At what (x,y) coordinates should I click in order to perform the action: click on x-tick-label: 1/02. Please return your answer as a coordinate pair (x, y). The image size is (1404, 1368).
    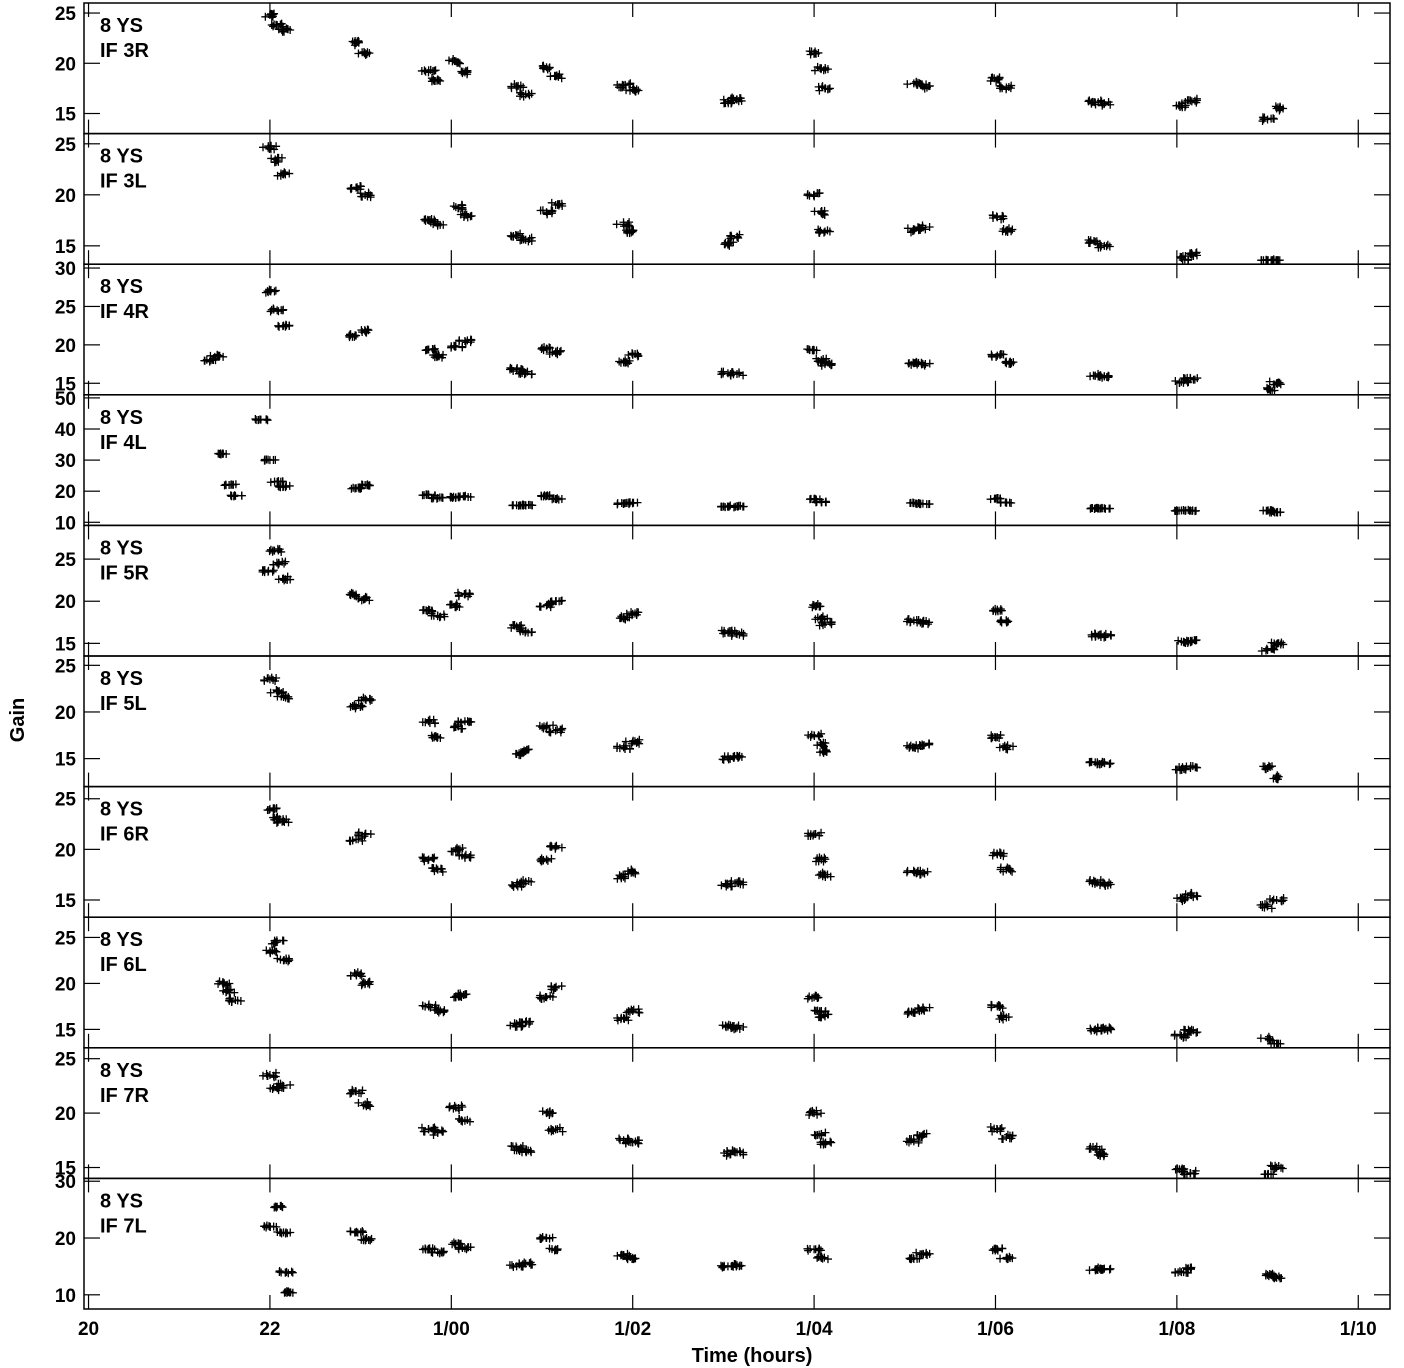
    Looking at the image, I should click on (632, 1329).